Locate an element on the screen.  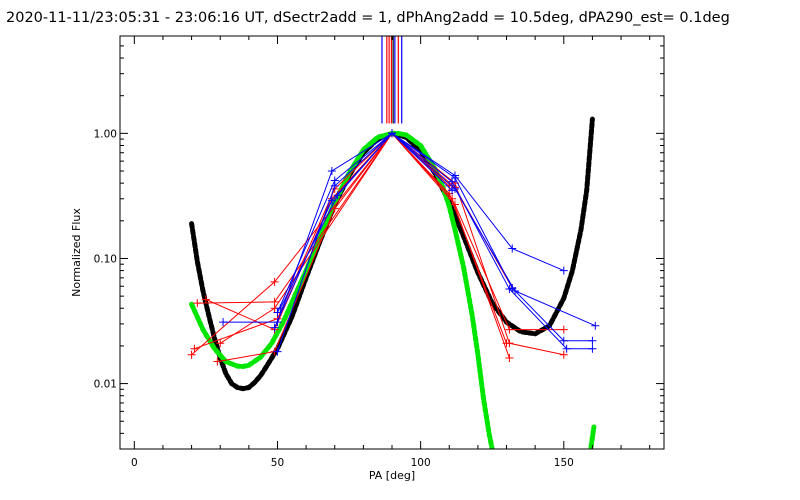
y-tick-label: 0.01 is located at coordinates (105, 385).